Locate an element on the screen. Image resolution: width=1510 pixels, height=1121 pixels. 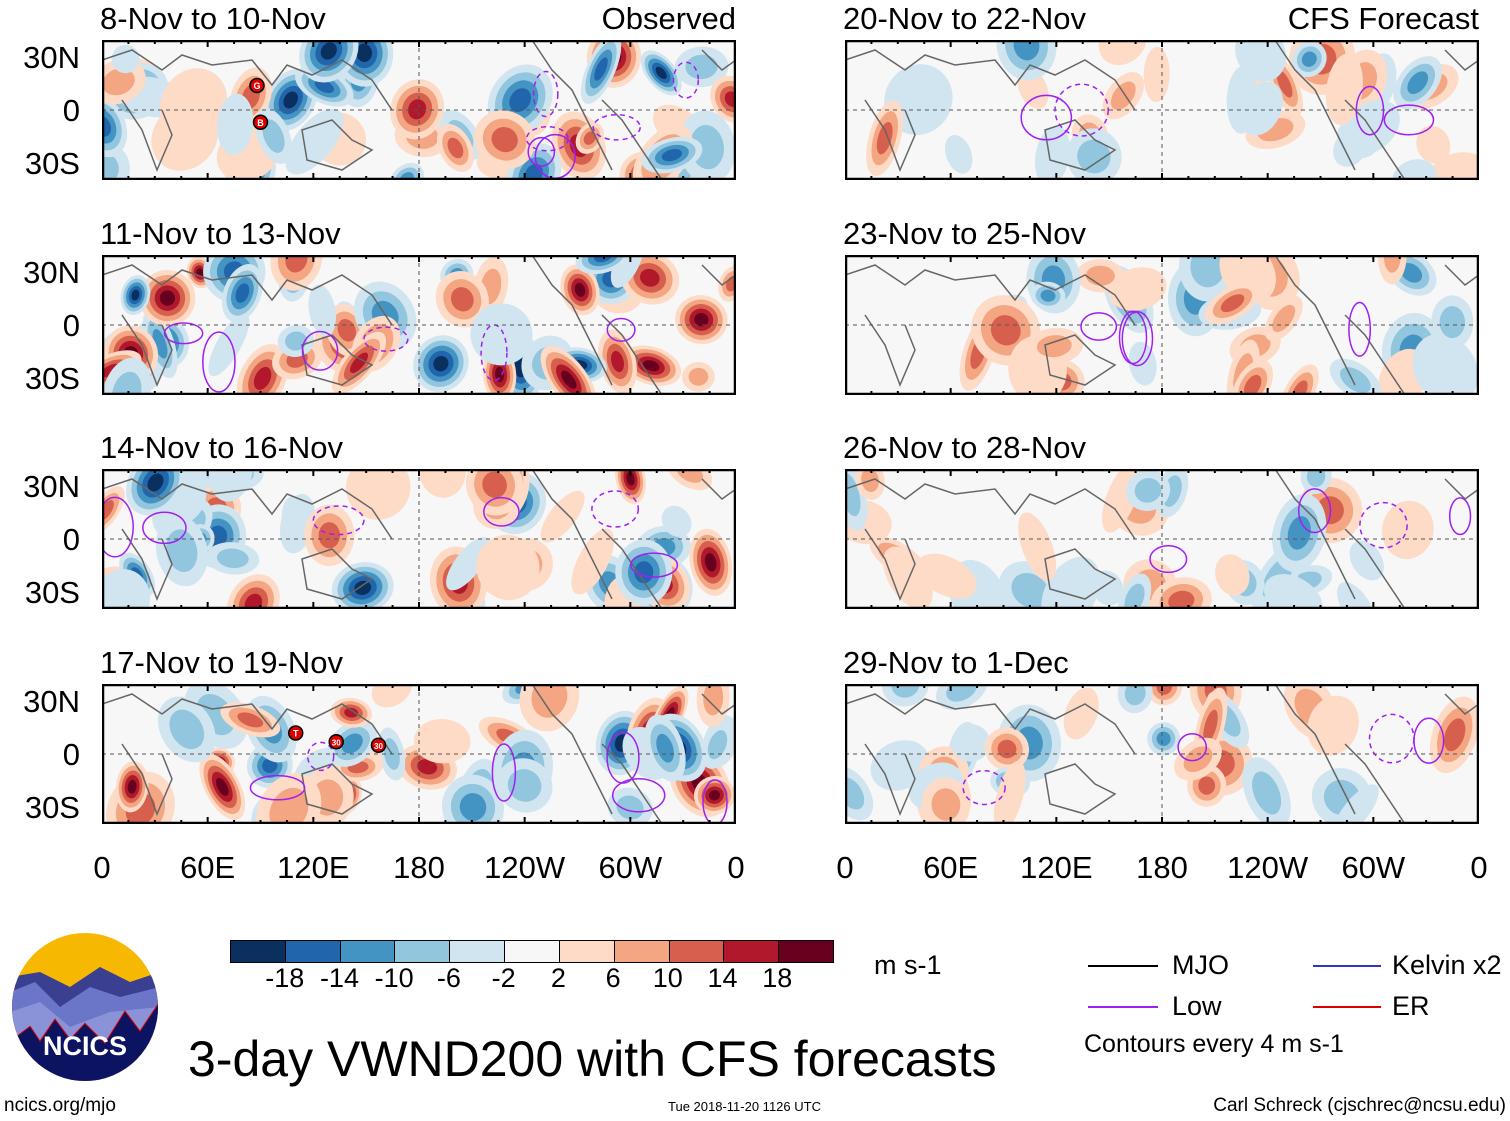
storm-label: B is located at coordinates (260, 123).